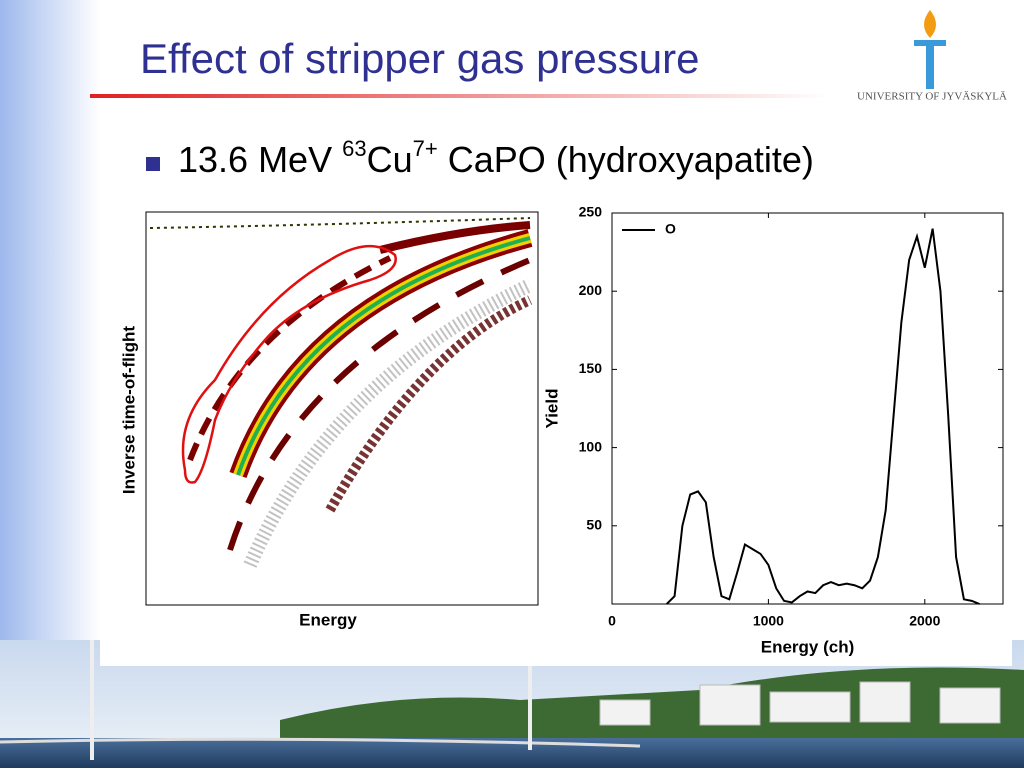  Describe the element at coordinates (591, 212) in the screenshot. I see `y-tick-label: 250` at that location.